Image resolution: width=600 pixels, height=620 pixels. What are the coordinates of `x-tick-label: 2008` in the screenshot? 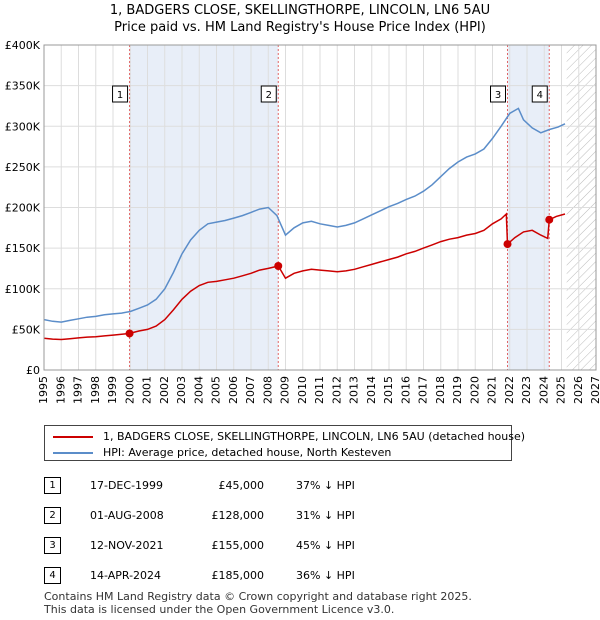 It's located at (267, 390).